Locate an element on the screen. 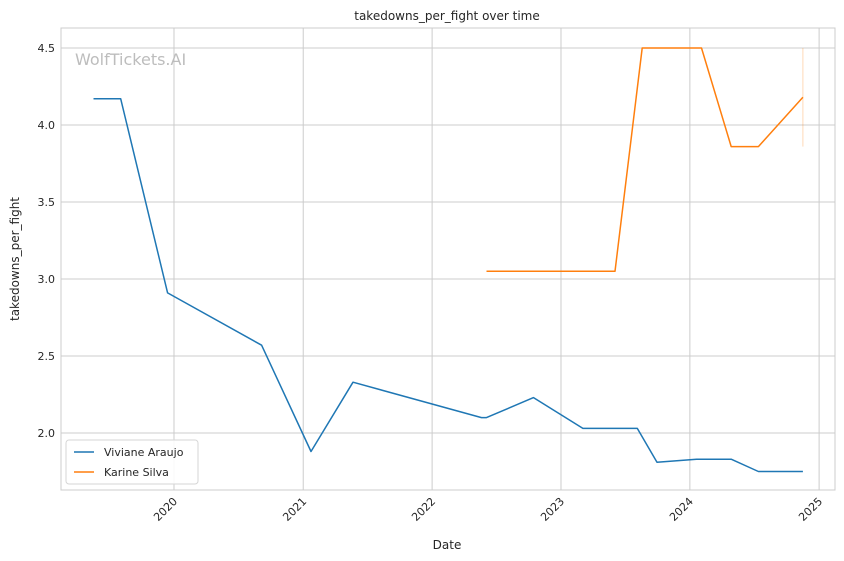 The width and height of the screenshot is (844, 561). x-tick-label: 2023 is located at coordinates (552, 509).